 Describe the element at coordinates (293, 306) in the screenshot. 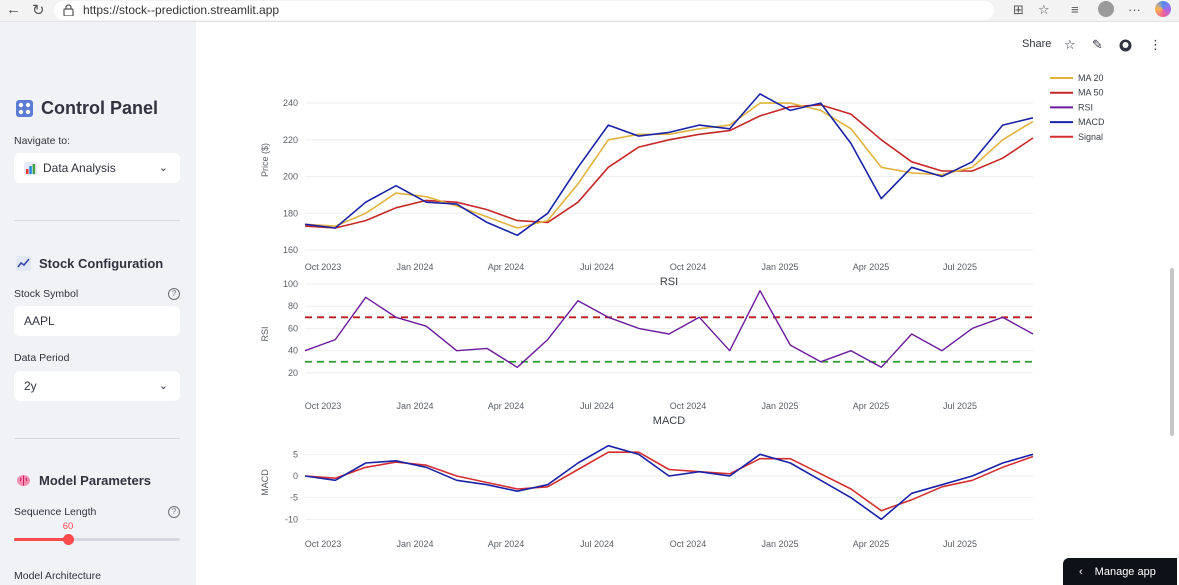

I see `y-tick-label: 80` at that location.